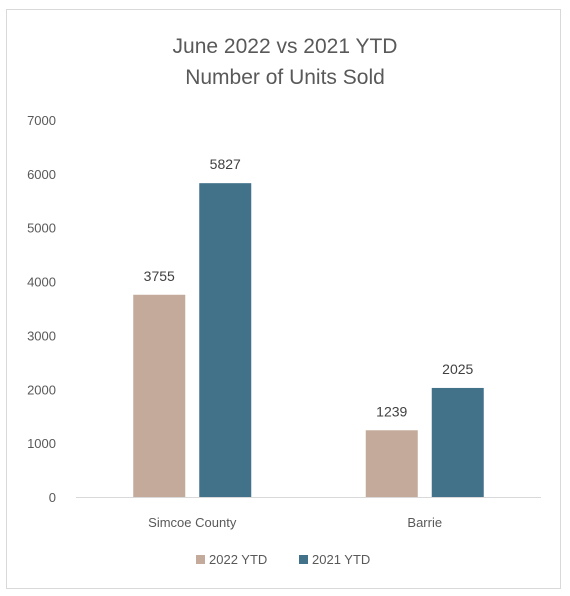  I want to click on y-tick-label: 1000, so click(41, 443).